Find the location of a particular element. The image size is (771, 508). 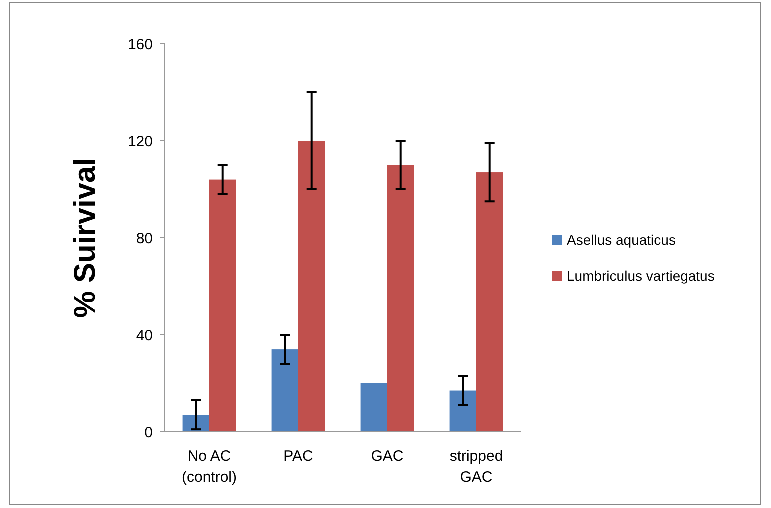

y-tick-label: 80 is located at coordinates (144, 239).